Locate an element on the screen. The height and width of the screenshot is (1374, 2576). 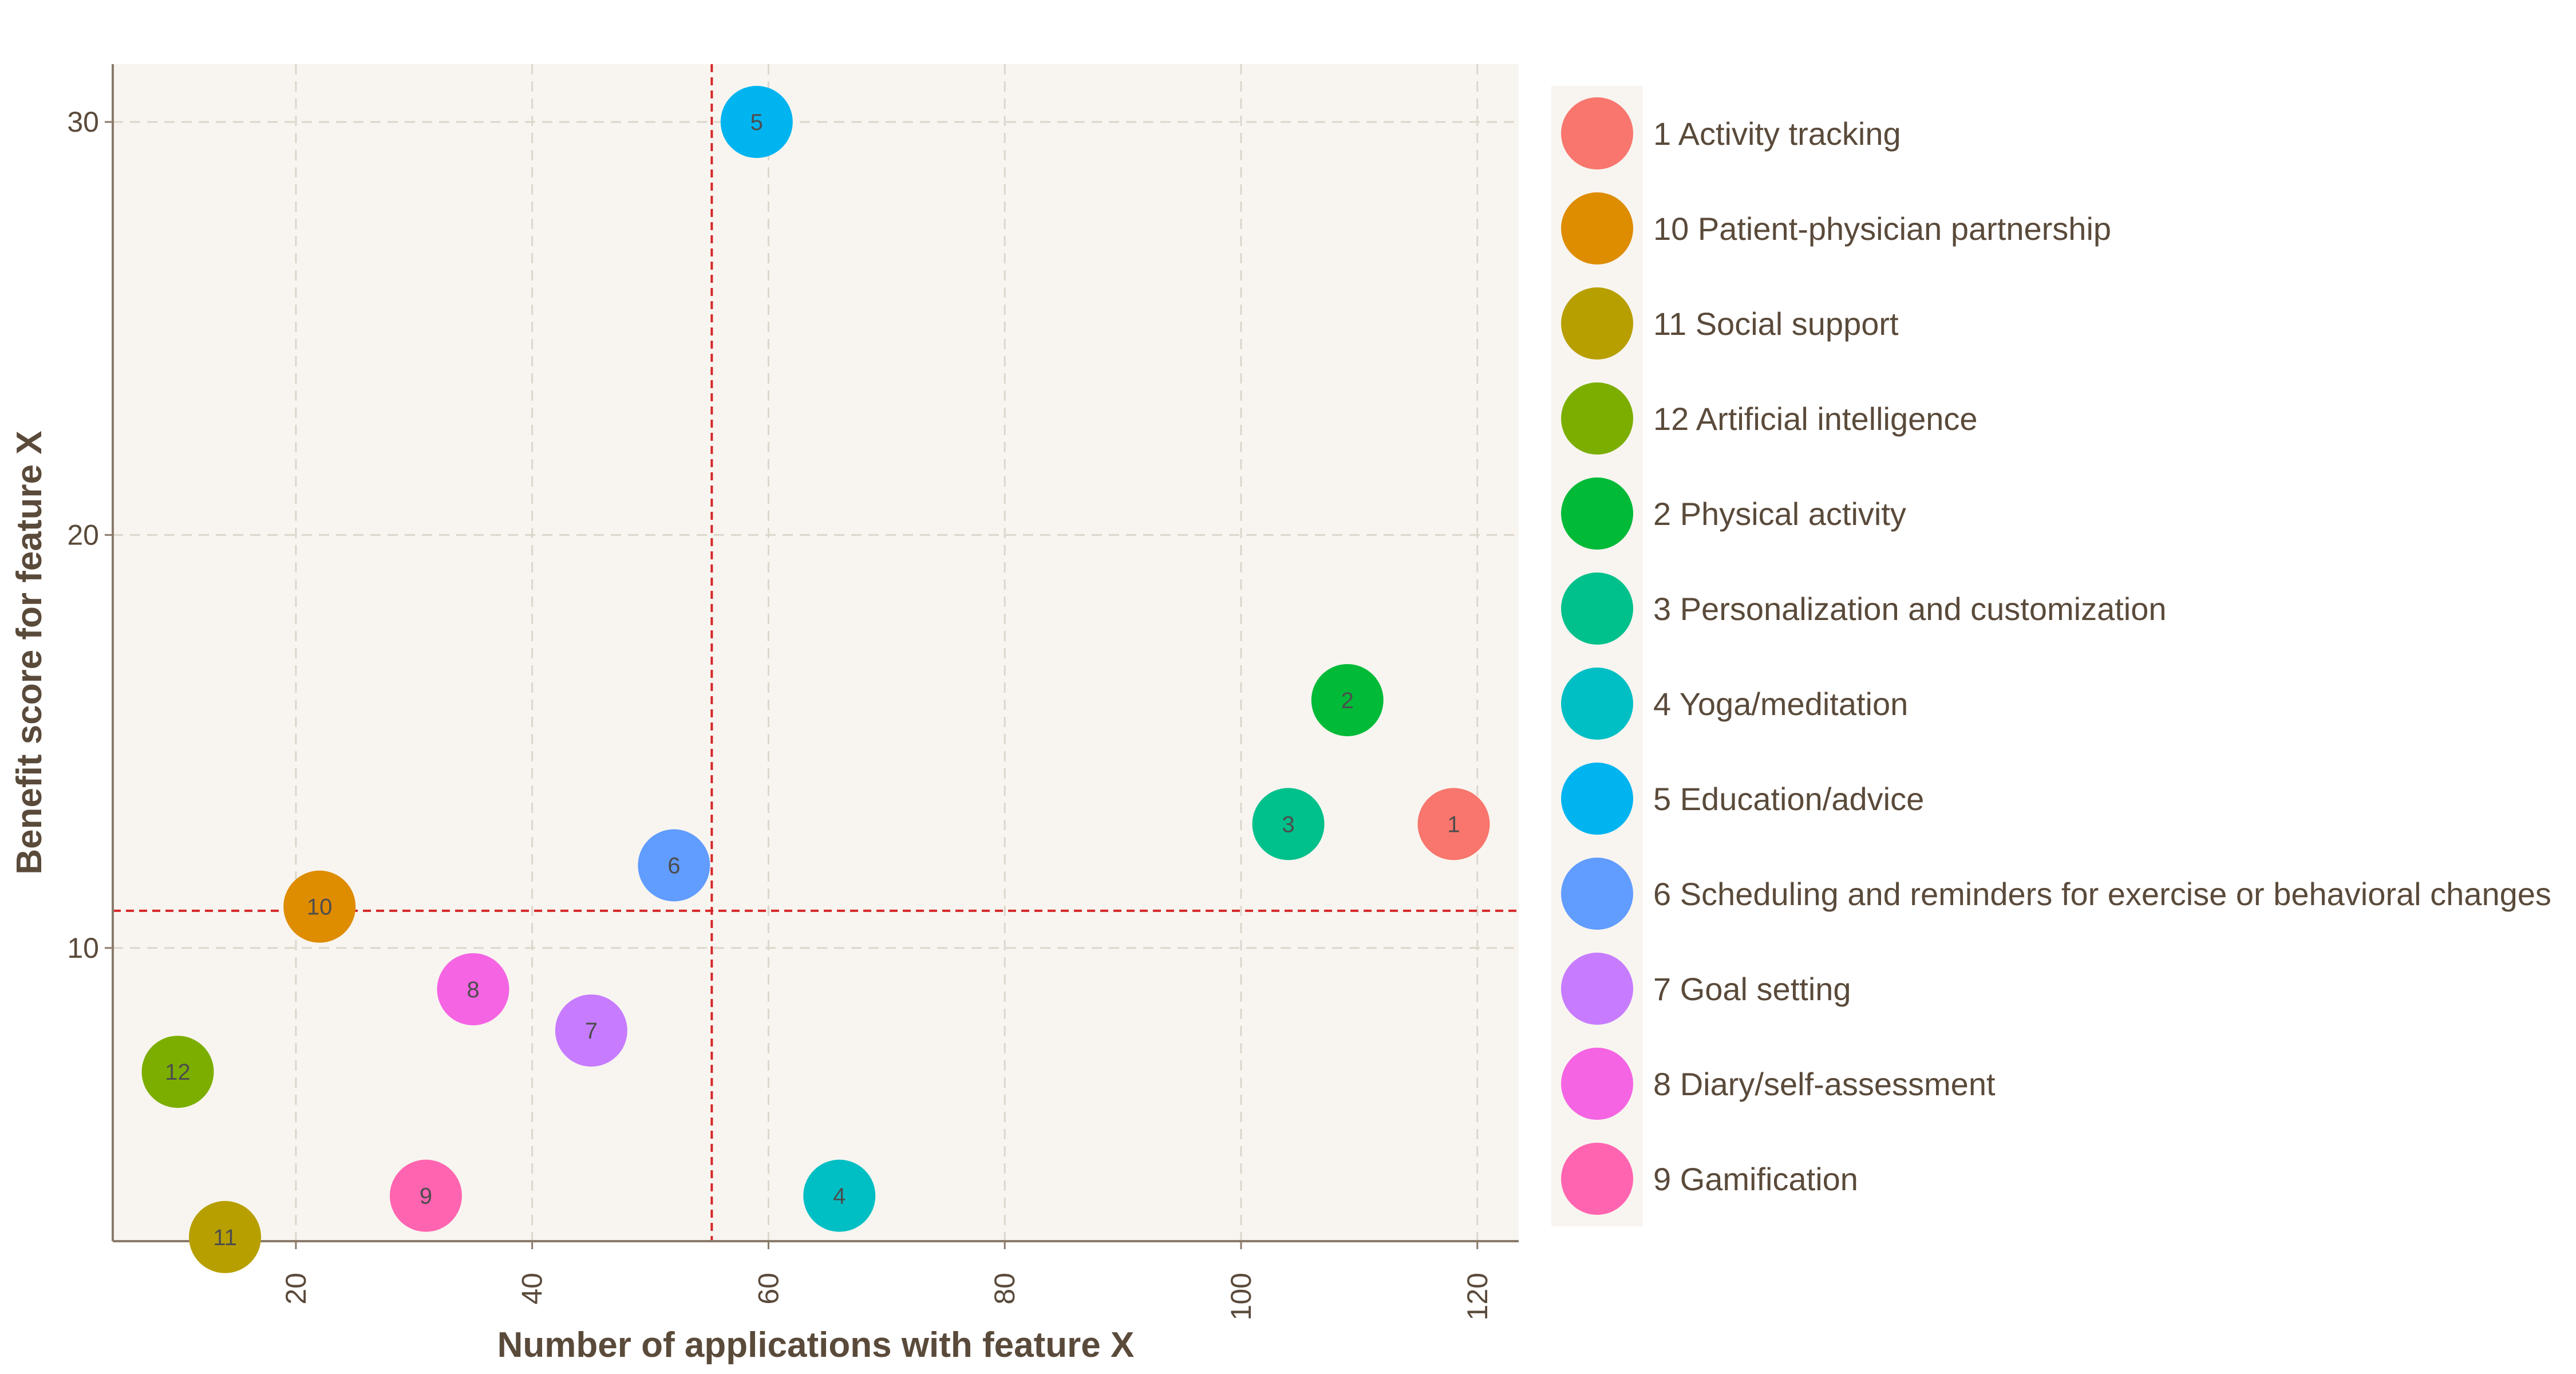
legend-label: 1 Activity tracking is located at coordinates (1777, 134).